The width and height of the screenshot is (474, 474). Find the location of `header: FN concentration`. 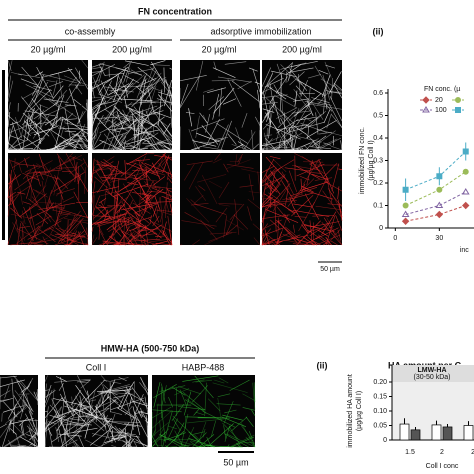

header: FN concentration is located at coordinates (175, 11).